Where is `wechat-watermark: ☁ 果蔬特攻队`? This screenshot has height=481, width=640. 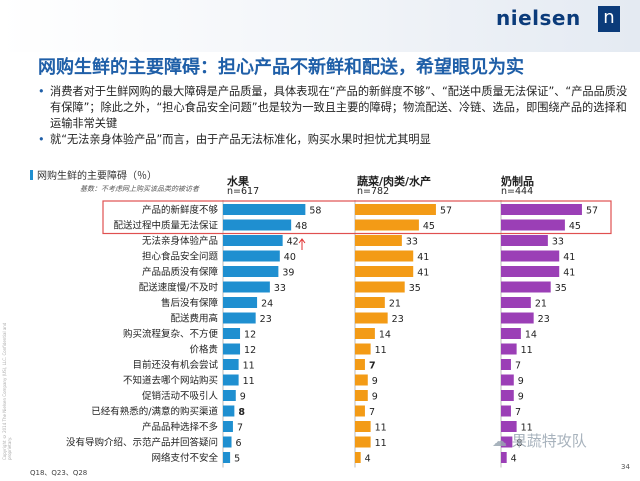
wechat-watermark: ☁ 果蔬特攻队 is located at coordinates (539, 440).